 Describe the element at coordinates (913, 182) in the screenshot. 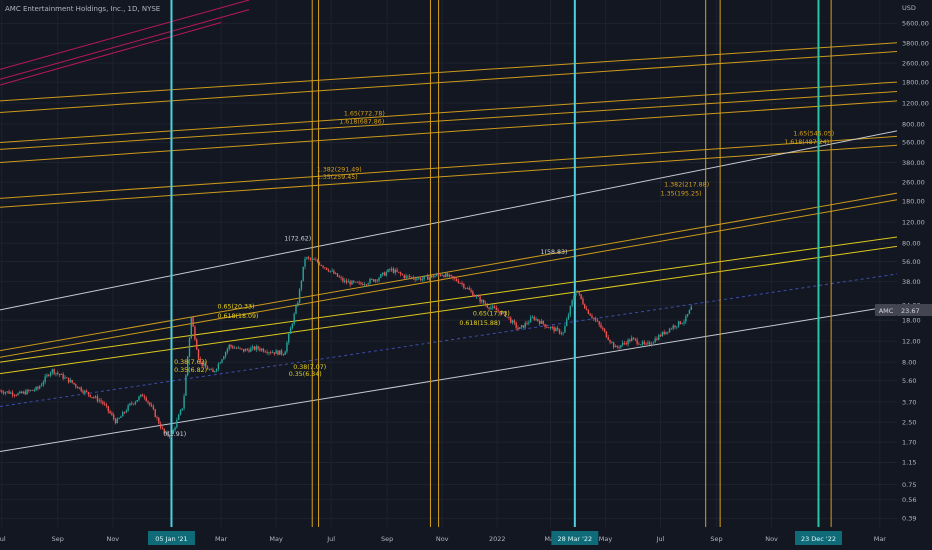

I see `price-tick-label: 260.00` at that location.